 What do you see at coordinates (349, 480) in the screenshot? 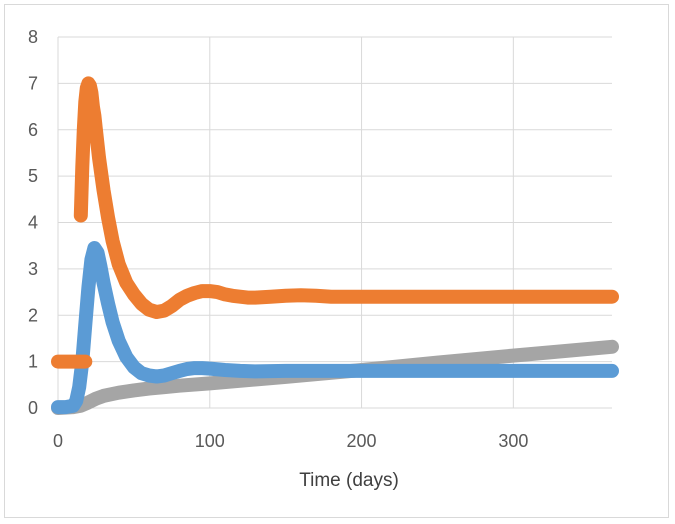
I see `x-axis-title: Time (days)` at bounding box center [349, 480].